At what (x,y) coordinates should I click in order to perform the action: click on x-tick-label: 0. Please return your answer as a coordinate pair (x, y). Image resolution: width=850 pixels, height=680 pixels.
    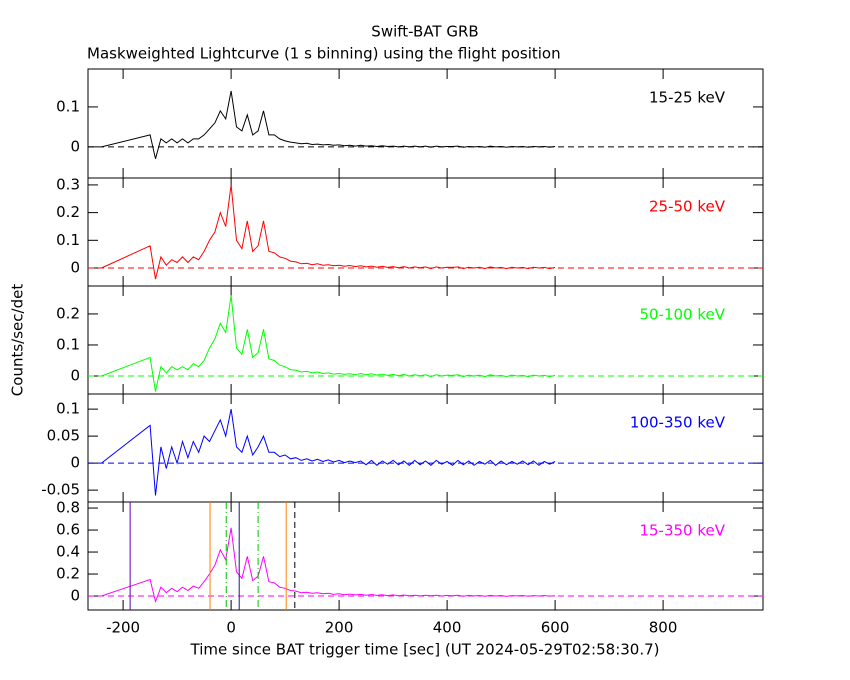
    Looking at the image, I should click on (231, 628).